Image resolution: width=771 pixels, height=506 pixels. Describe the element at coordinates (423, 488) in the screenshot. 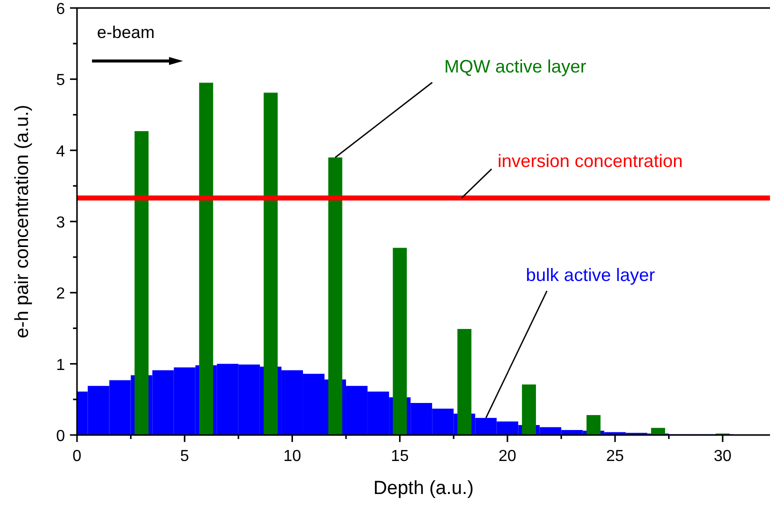

I see `x-axis-title: Depth (a.u.)` at that location.